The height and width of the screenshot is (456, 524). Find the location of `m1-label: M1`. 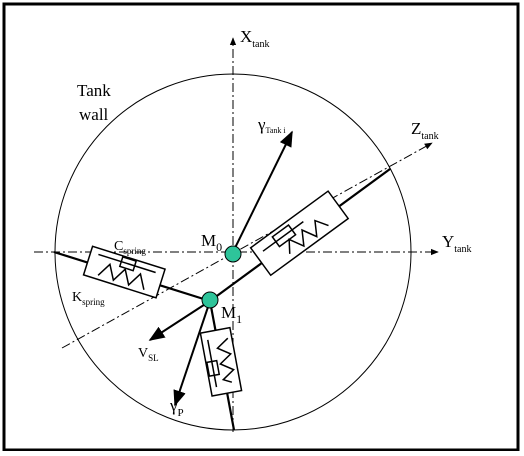

m1-label: M1 is located at coordinates (231, 314).